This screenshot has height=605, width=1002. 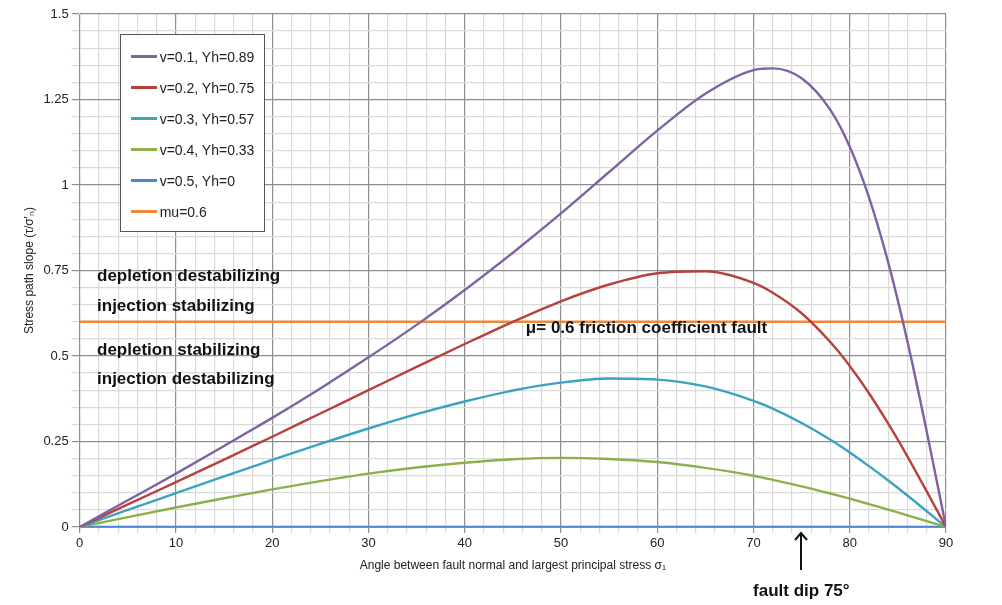 I want to click on annotation: depletion destabilizing, so click(x=189, y=276).